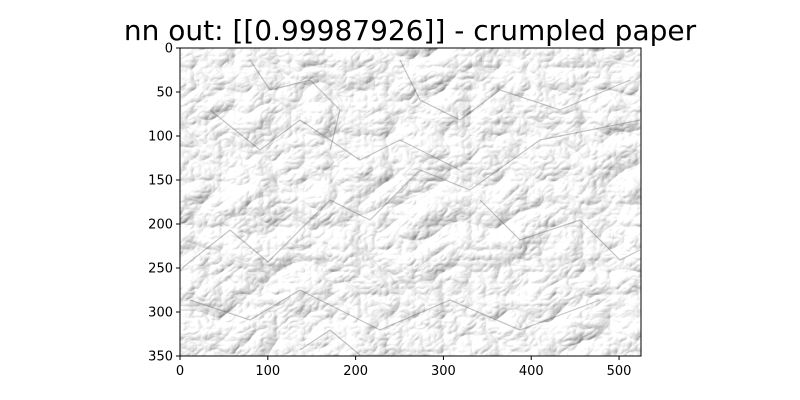 The height and width of the screenshot is (400, 800). What do you see at coordinates (160, 181) in the screenshot?
I see `y-tick-label: 150` at bounding box center [160, 181].